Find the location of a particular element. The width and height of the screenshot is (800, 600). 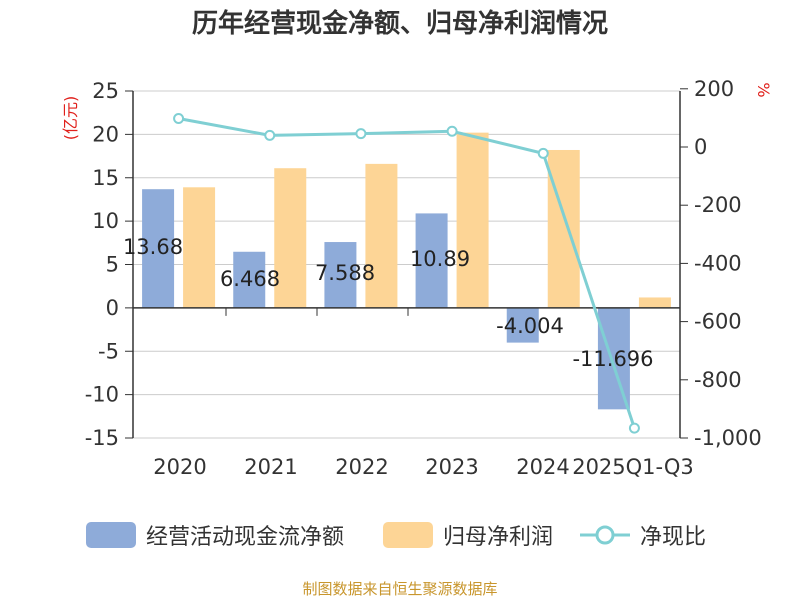

x-tick-label: 2024 is located at coordinates (542, 467).